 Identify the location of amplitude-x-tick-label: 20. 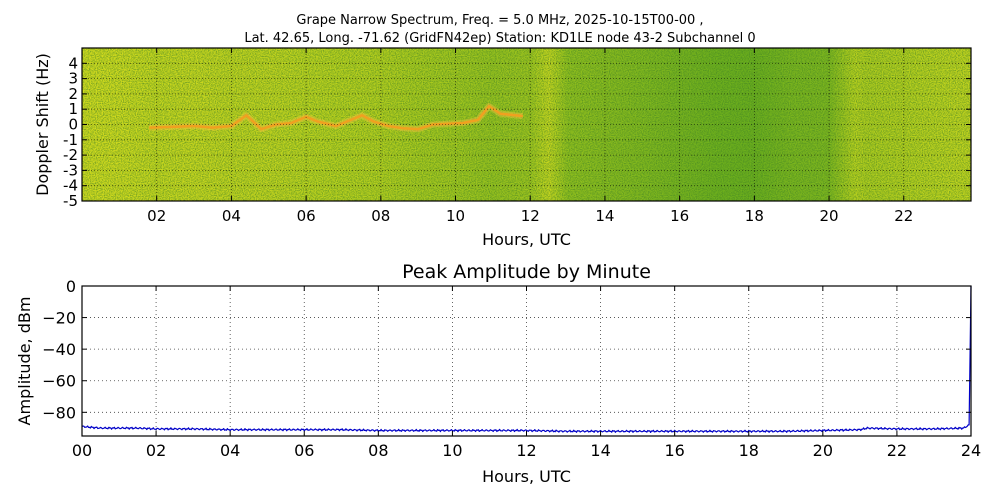
(823, 450).